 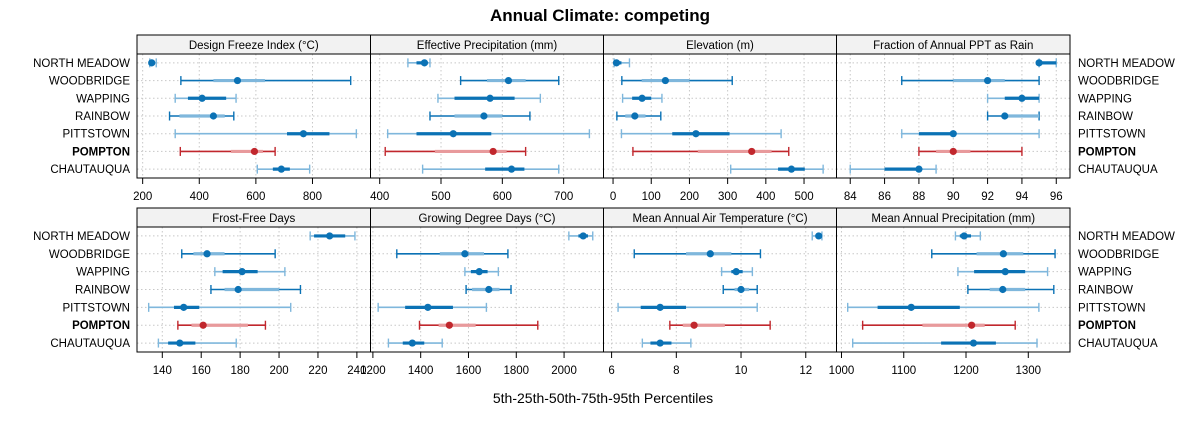 I want to click on x-tick-label: 84, so click(x=850, y=197).